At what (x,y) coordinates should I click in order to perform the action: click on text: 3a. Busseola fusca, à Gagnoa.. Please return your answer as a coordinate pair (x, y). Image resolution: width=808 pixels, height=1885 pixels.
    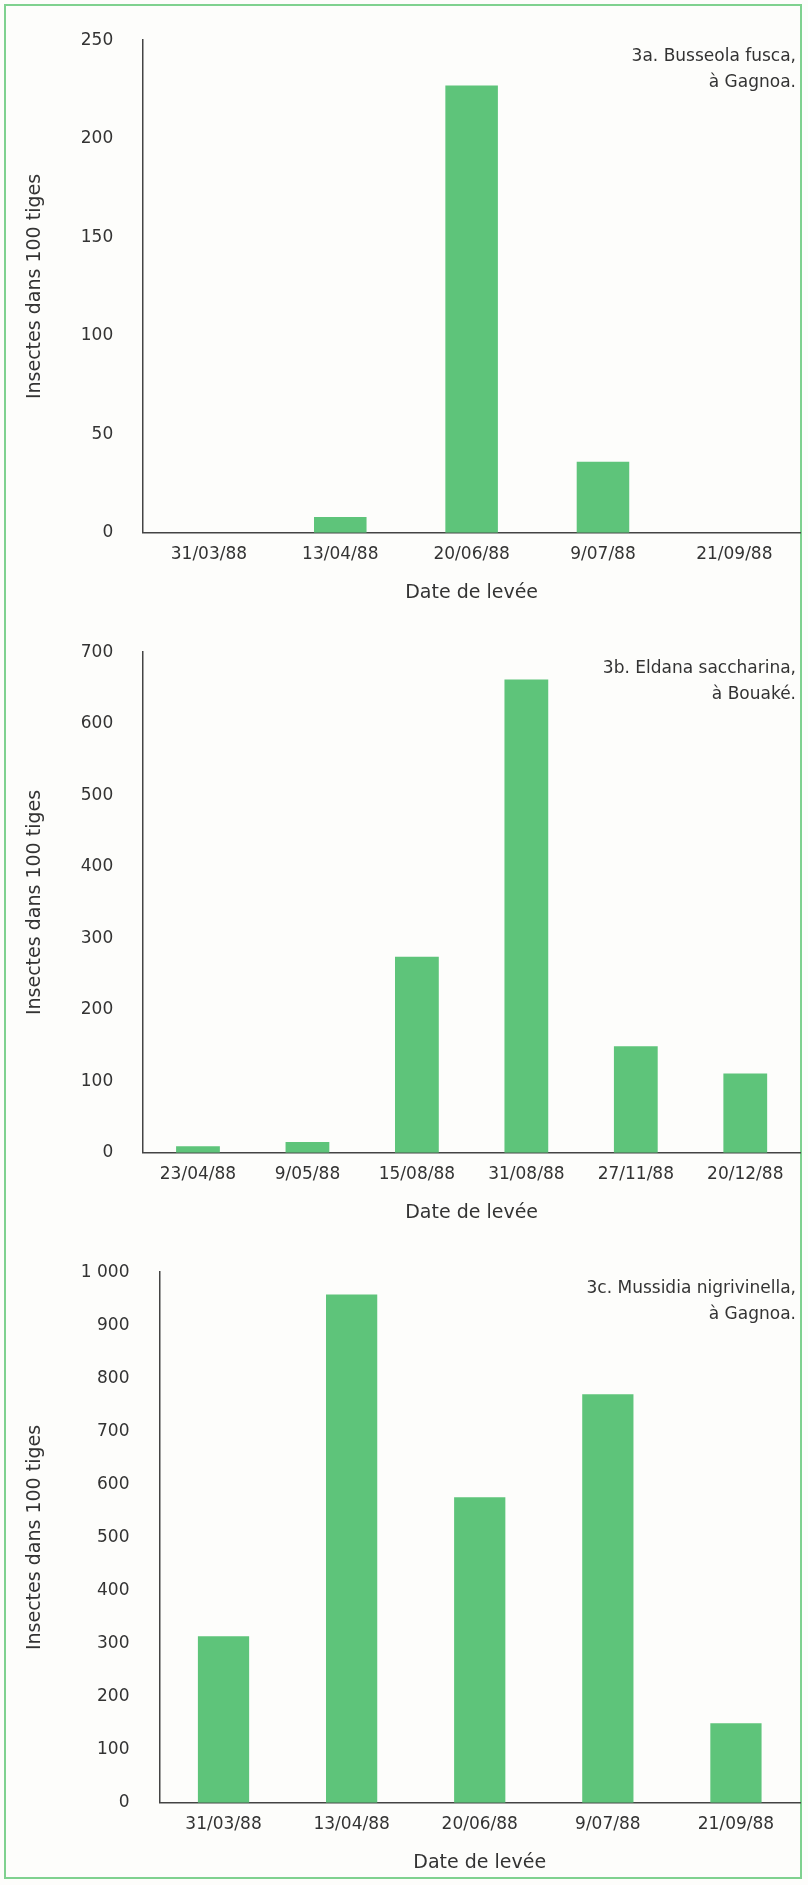
    Looking at the image, I should click on (713, 68).